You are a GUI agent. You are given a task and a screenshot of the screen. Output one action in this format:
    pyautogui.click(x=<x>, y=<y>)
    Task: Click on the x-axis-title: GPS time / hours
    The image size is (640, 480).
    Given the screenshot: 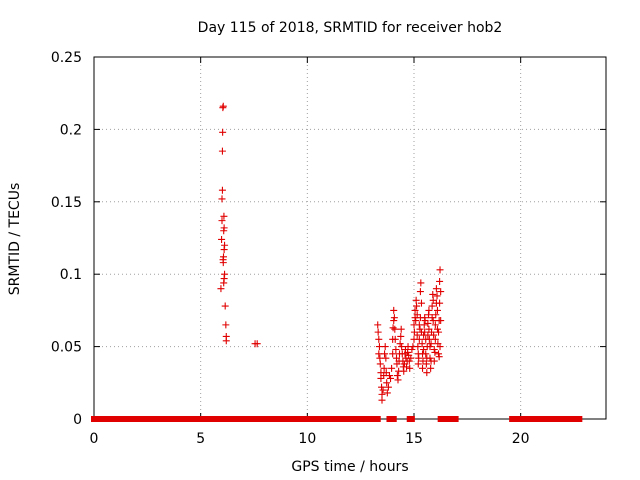 What is the action you would take?
    pyautogui.click(x=349, y=467)
    